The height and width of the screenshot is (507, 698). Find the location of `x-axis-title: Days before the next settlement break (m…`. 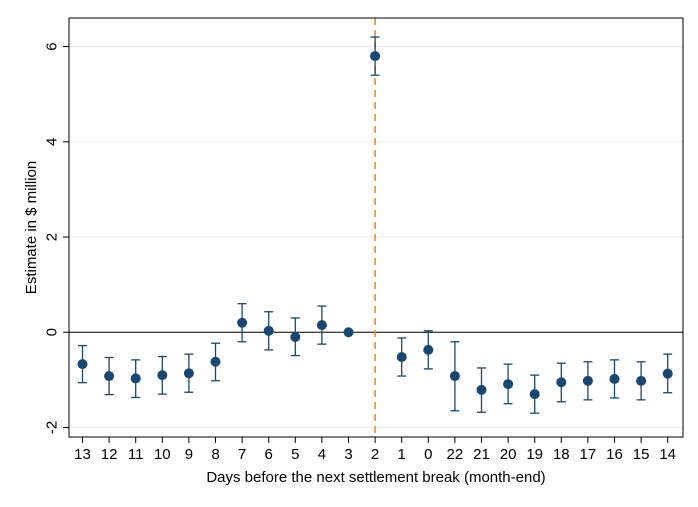

x-axis-title: Days before the next settlement break (m… is located at coordinates (375, 477).